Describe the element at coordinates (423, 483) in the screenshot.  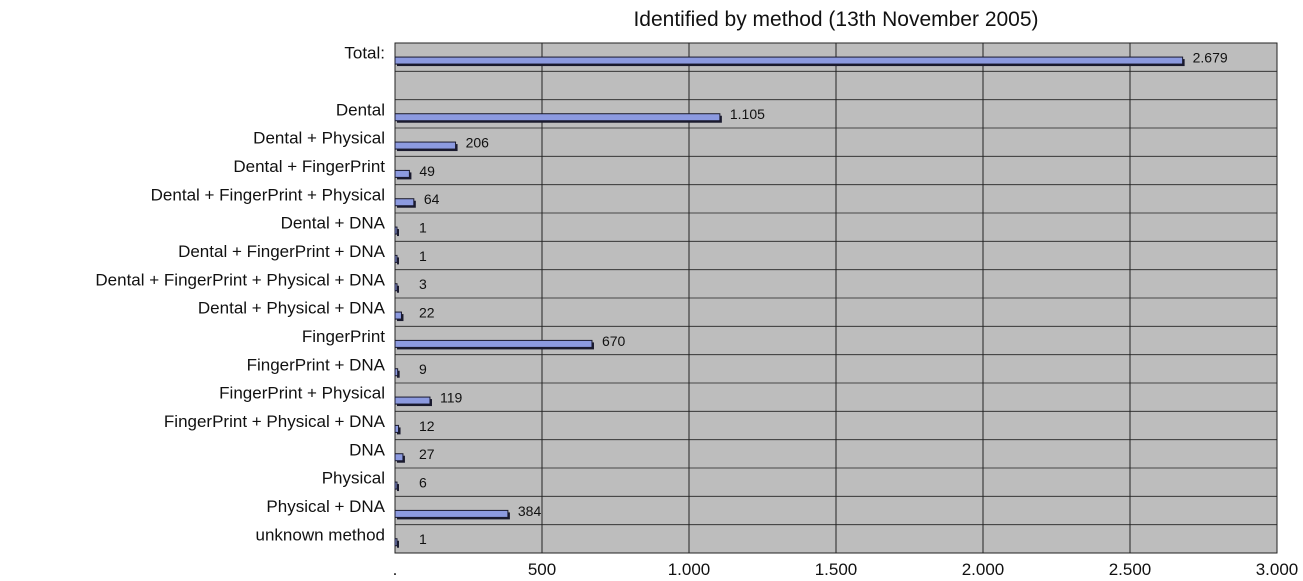
I see `value-label: 6` at that location.